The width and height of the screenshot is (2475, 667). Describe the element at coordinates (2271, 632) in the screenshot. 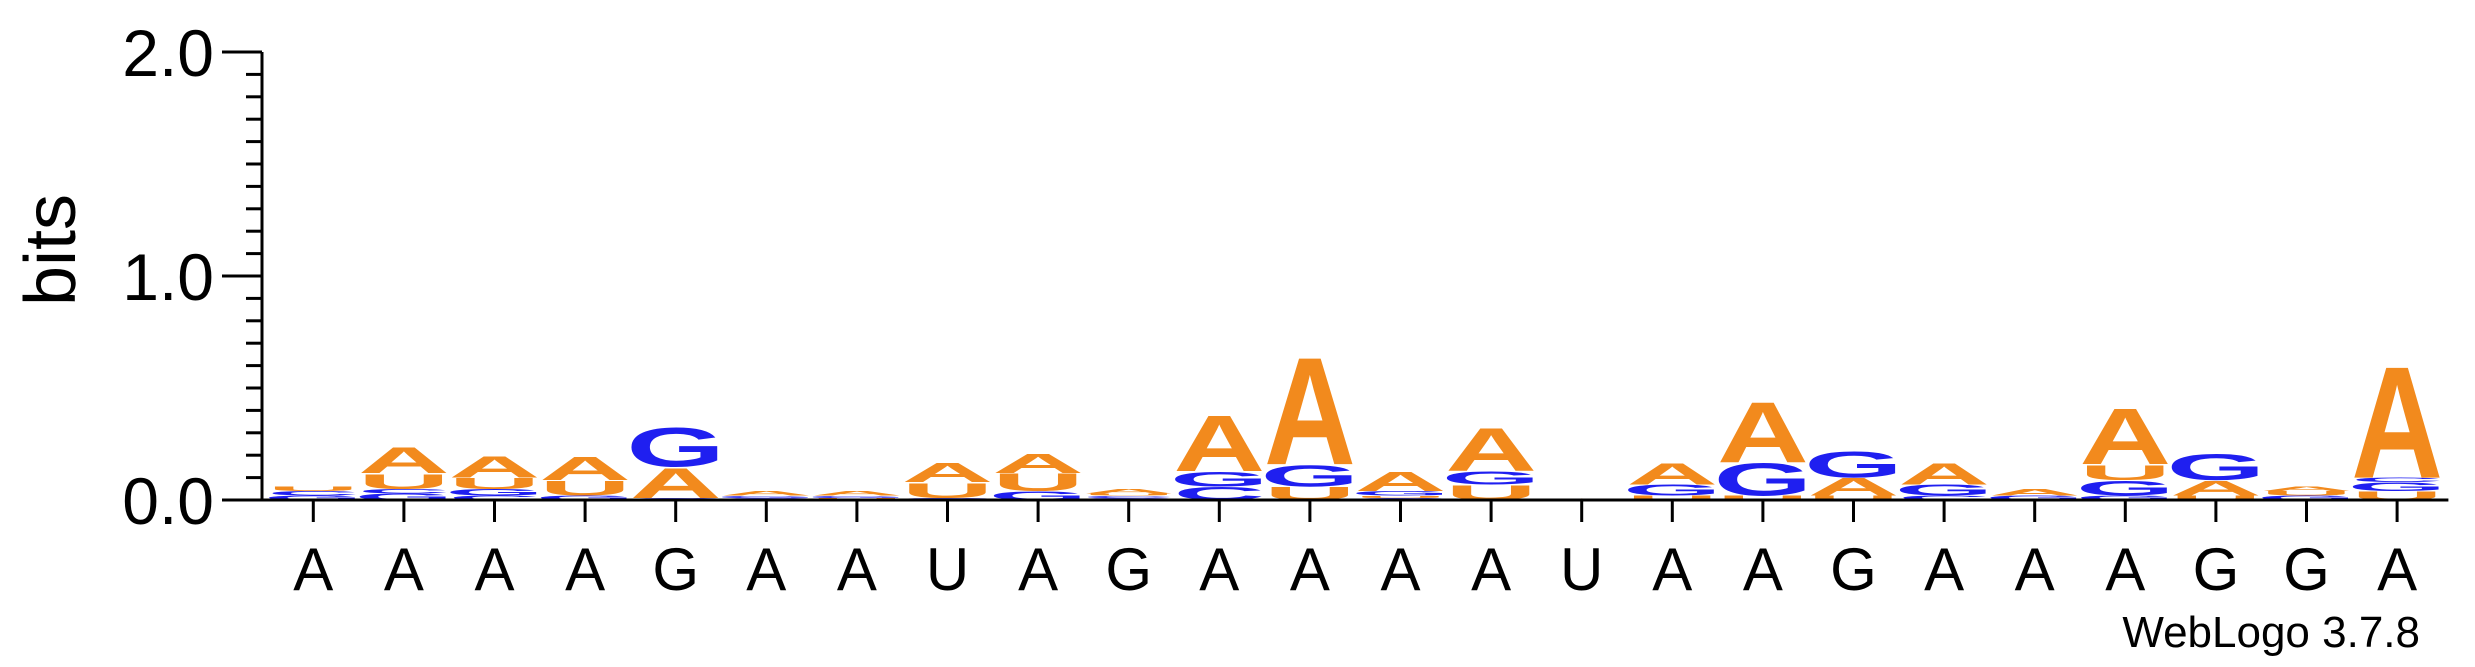

I see `weblogo-credit: WebLogo 3.7.8` at that location.